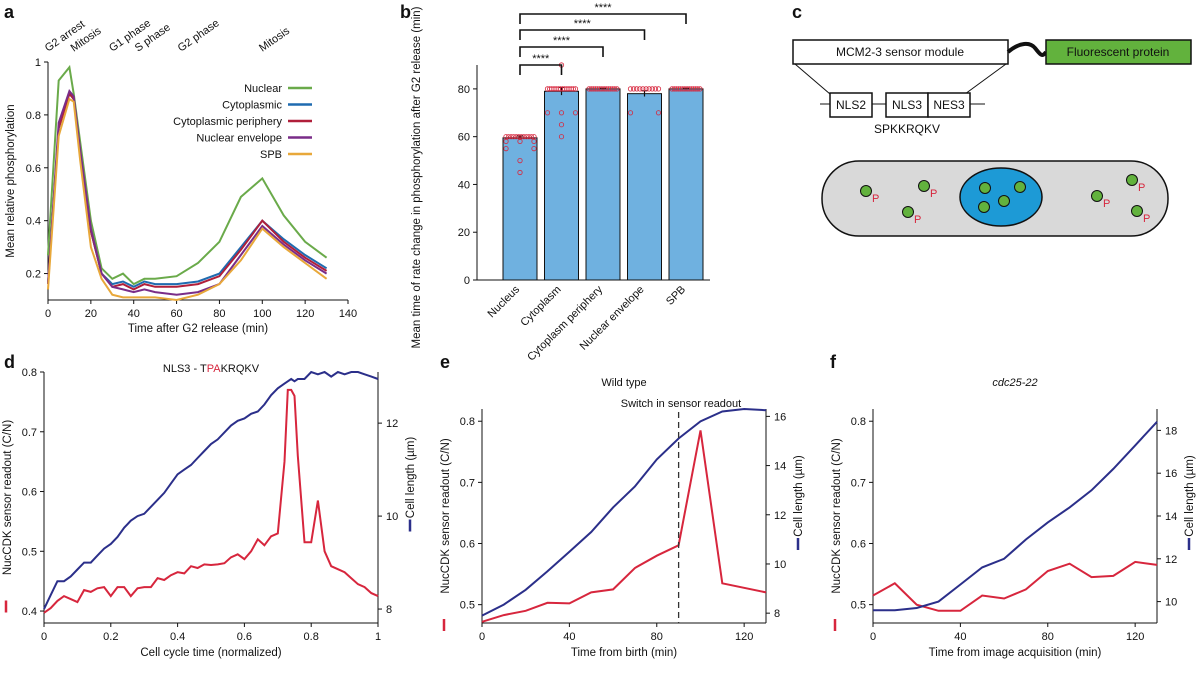  Describe the element at coordinates (949, 105) in the screenshot. I see `nes3-box` at that location.